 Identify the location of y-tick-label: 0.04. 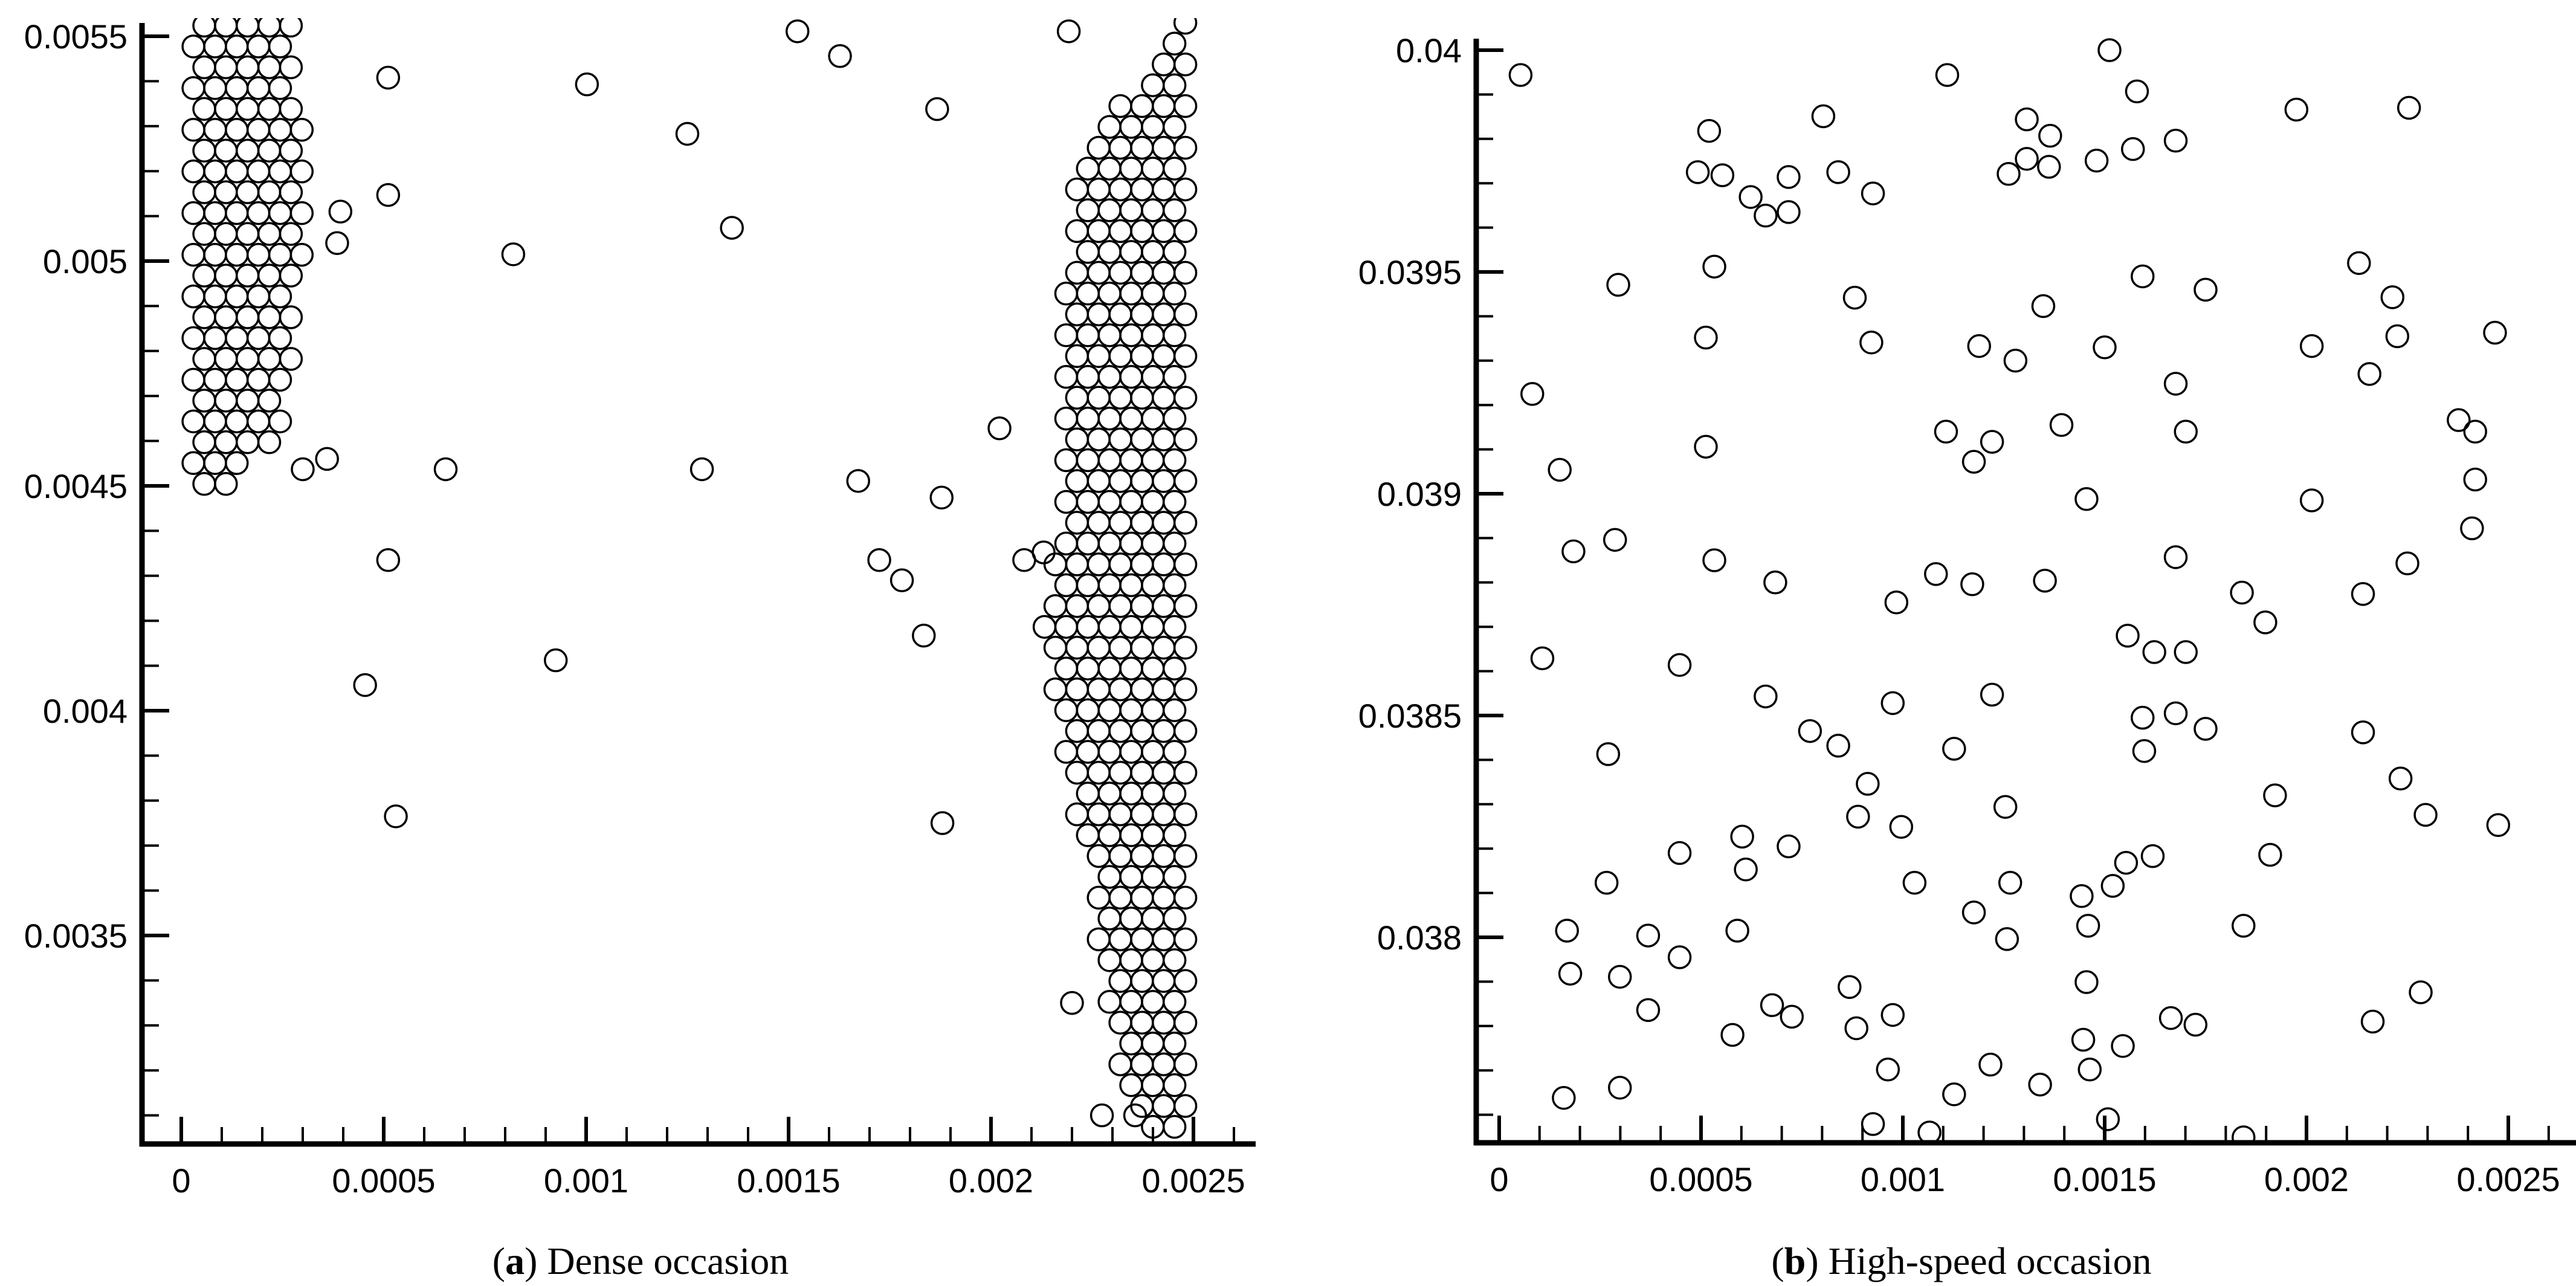
(1429, 50).